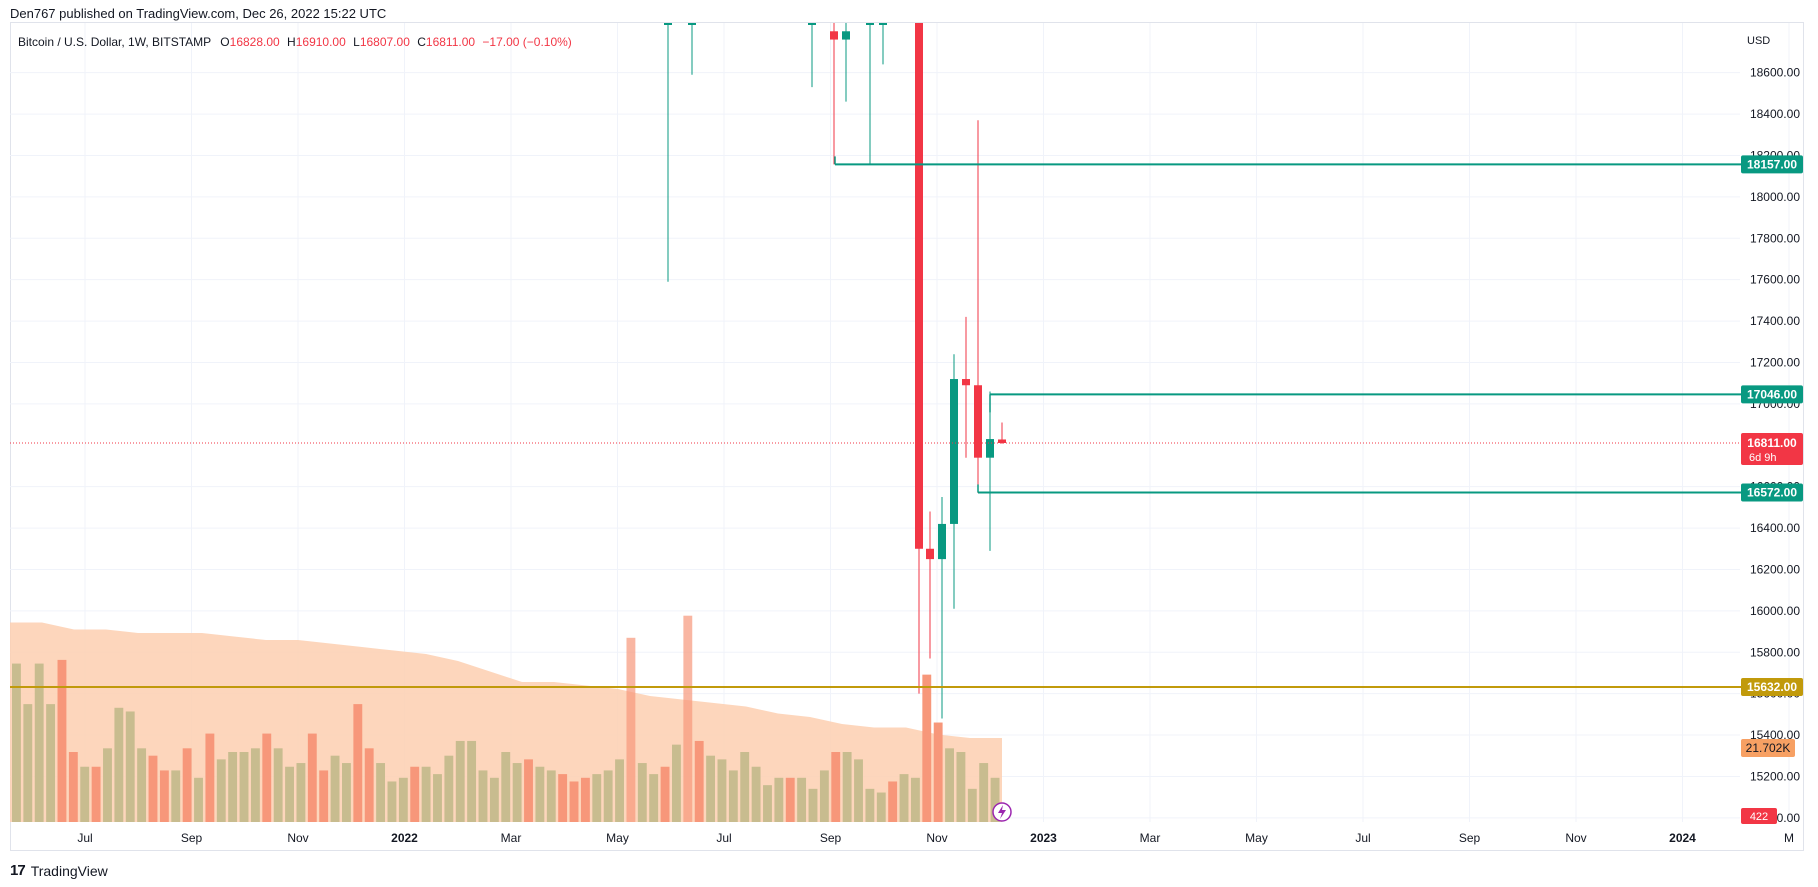 Image resolution: width=1818 pixels, height=887 pixels. I want to click on volume-layer, so click(506, 718).